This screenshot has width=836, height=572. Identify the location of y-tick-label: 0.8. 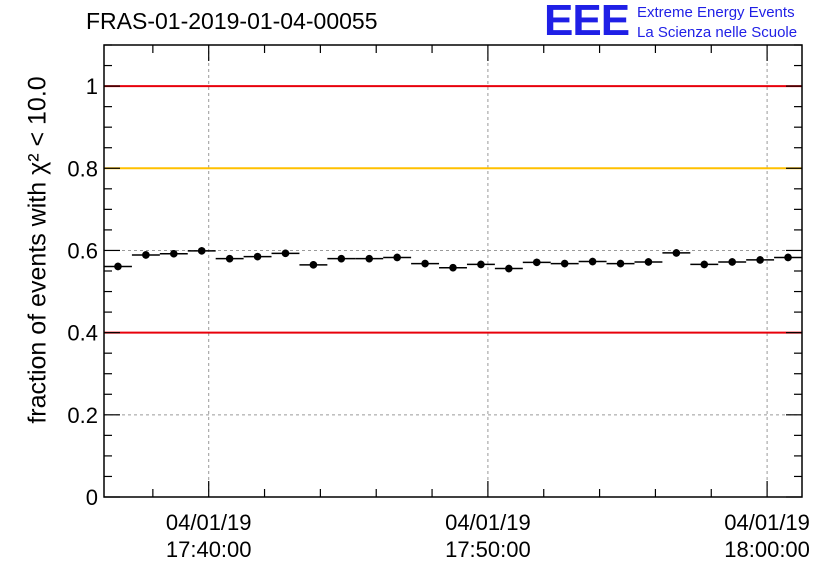
(82, 168).